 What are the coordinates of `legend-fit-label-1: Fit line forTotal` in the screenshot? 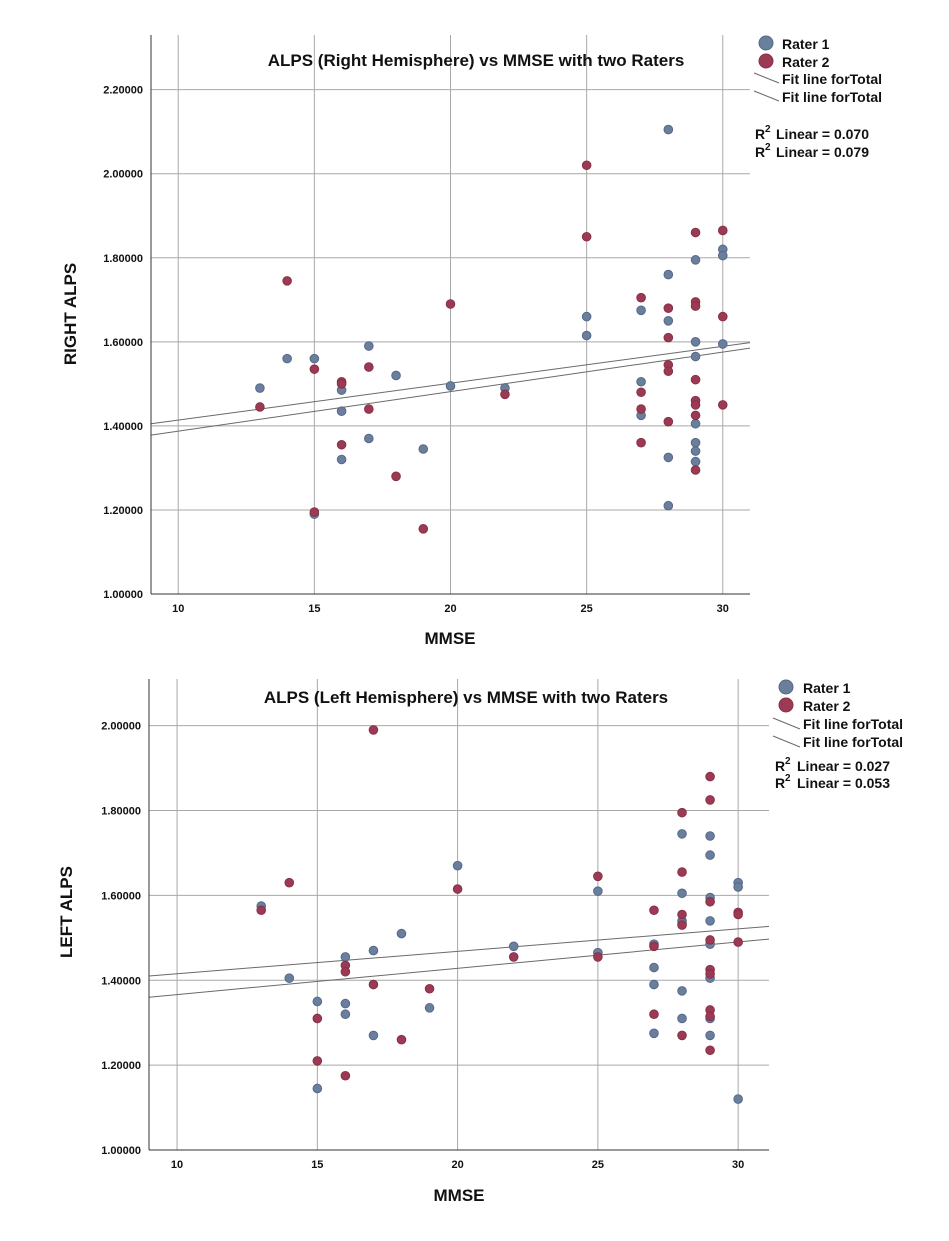 It's located at (853, 724).